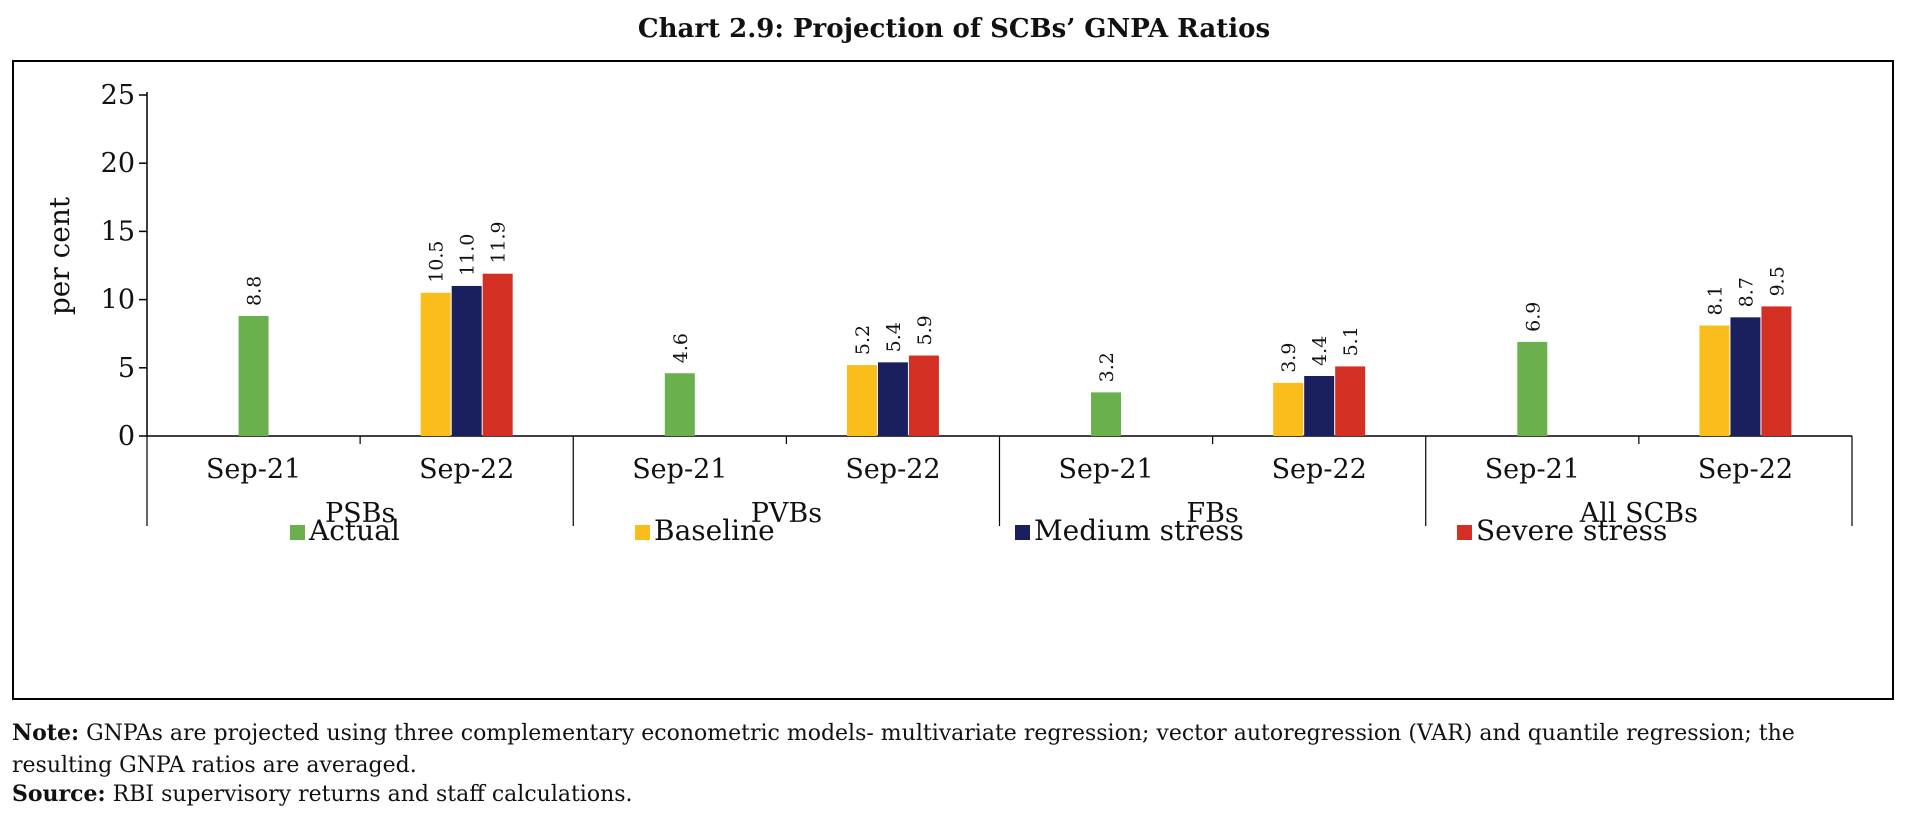  I want to click on source-label: Source:, so click(59, 794).